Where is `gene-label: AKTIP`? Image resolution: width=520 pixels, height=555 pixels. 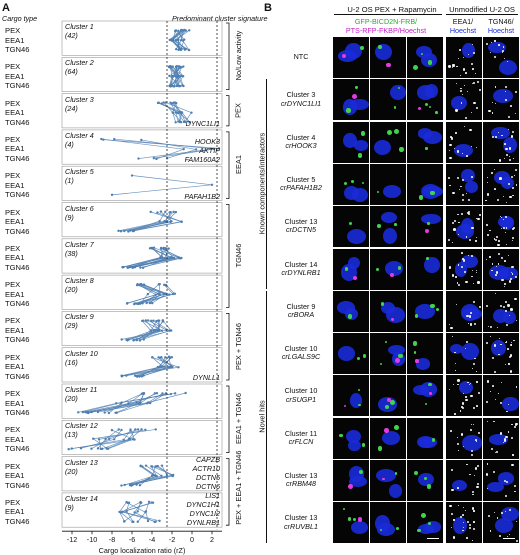 gene-label: AKTIP is located at coordinates (209, 151).